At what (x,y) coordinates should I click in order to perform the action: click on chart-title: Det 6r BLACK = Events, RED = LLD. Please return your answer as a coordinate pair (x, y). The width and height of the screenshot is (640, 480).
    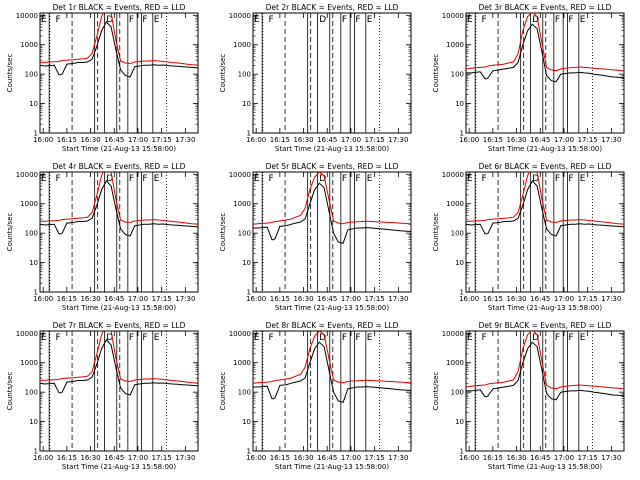
    Looking at the image, I should click on (545, 166).